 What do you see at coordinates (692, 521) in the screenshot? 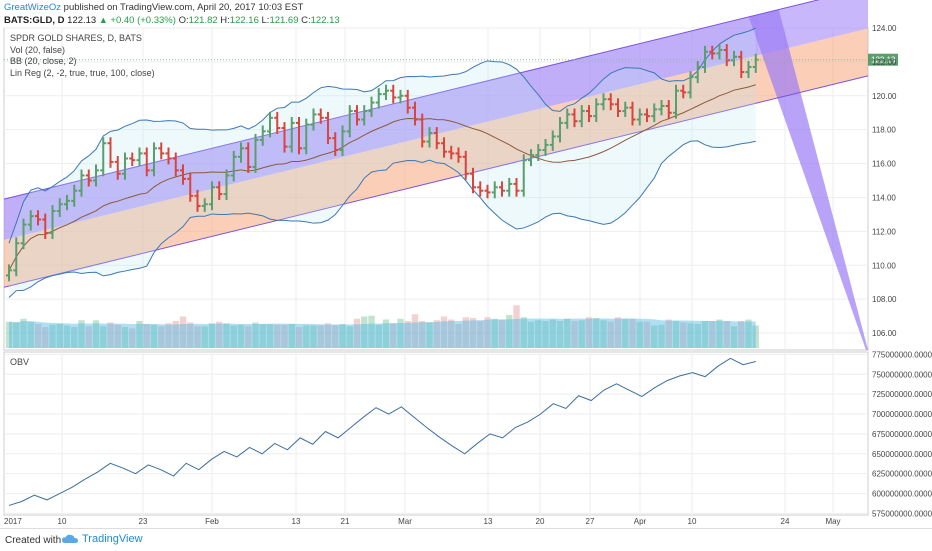
I see `x-axis-label: 10` at bounding box center [692, 521].